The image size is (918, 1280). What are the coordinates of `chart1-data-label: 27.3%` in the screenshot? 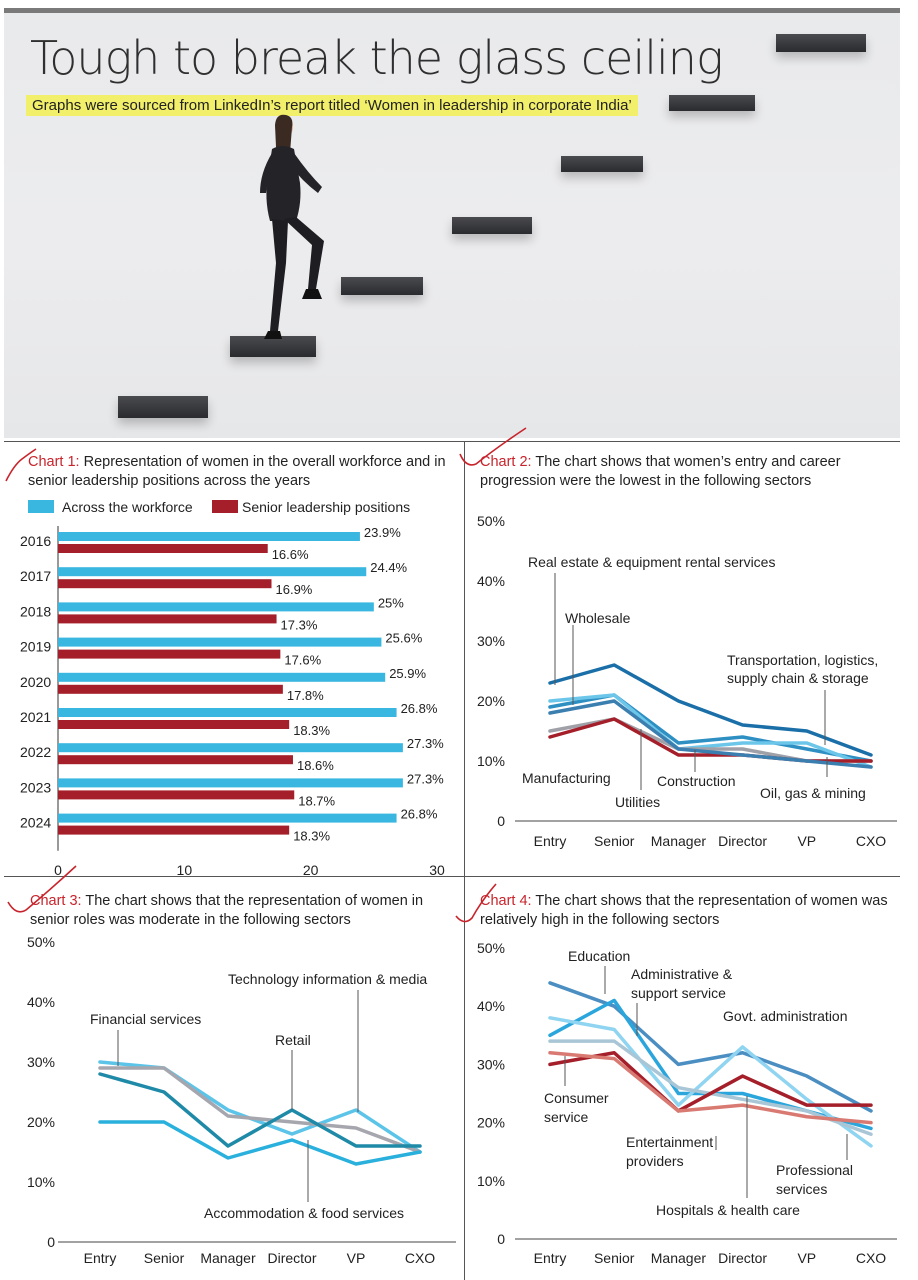 It's located at (425, 778).